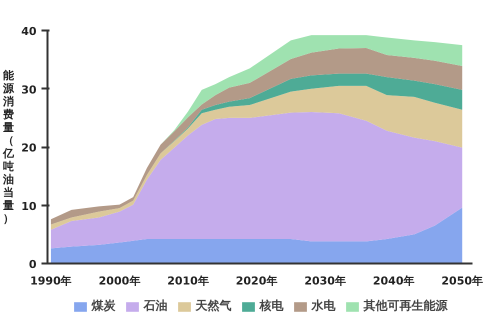  What do you see at coordinates (188, 281) in the screenshot?
I see `x-tick-label: 2010年` at bounding box center [188, 281].